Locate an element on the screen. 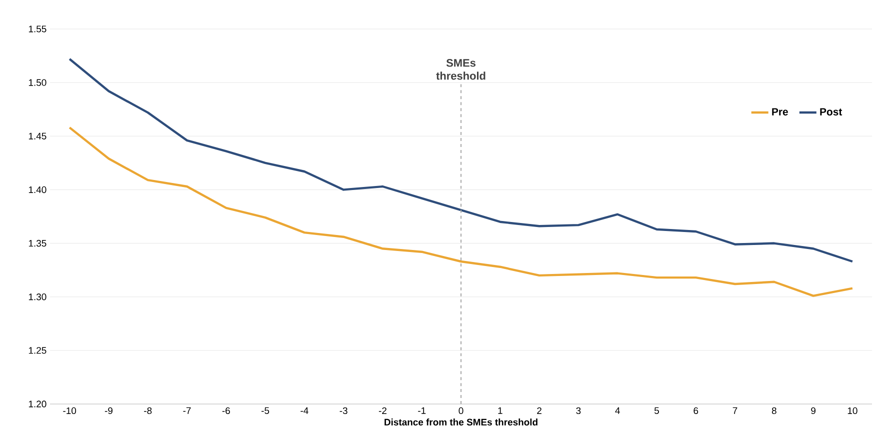 Image resolution: width=878 pixels, height=446 pixels. x-tick-label: 2 is located at coordinates (539, 410).